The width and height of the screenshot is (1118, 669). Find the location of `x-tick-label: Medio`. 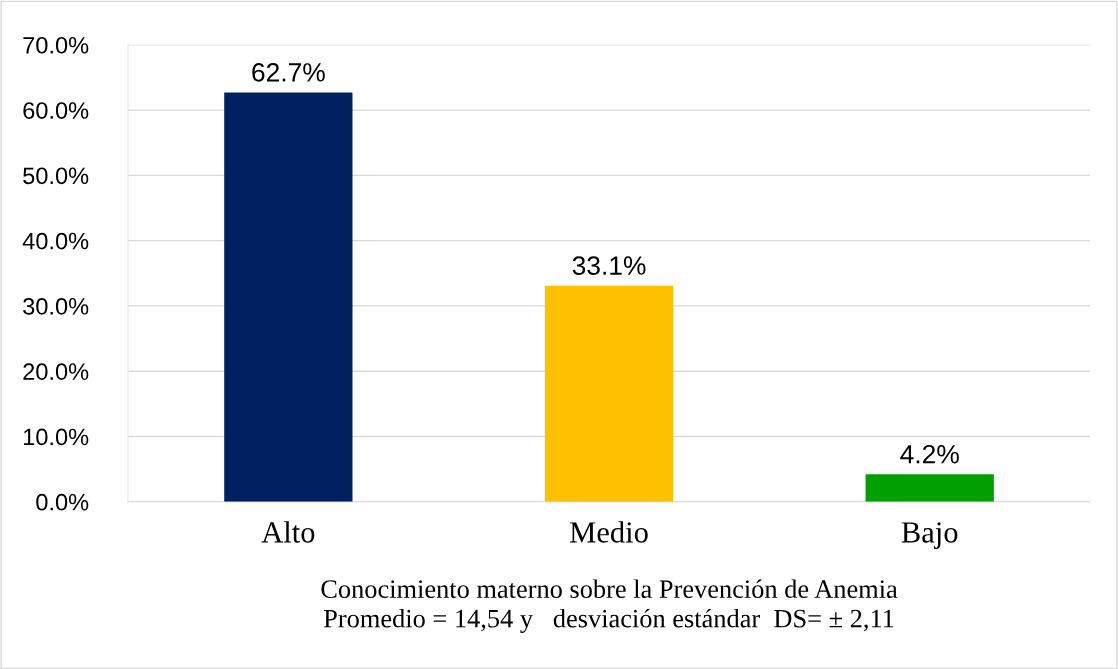

x-tick-label: Medio is located at coordinates (609, 532).